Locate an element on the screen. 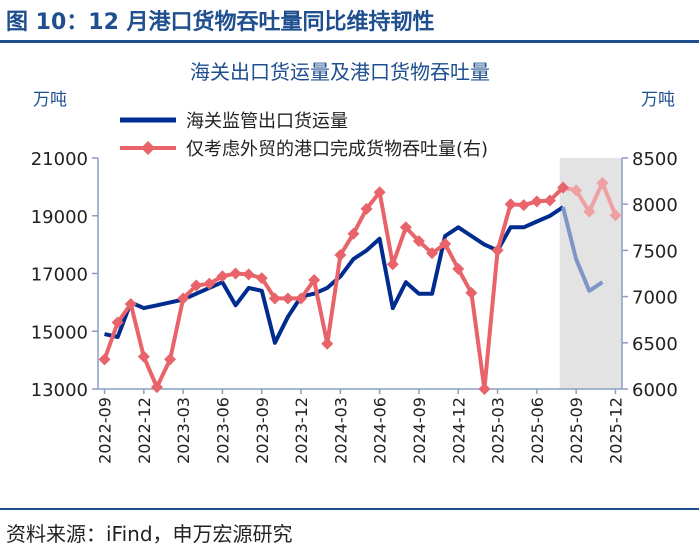  x-tick-label: 2022-09 is located at coordinates (105, 430).